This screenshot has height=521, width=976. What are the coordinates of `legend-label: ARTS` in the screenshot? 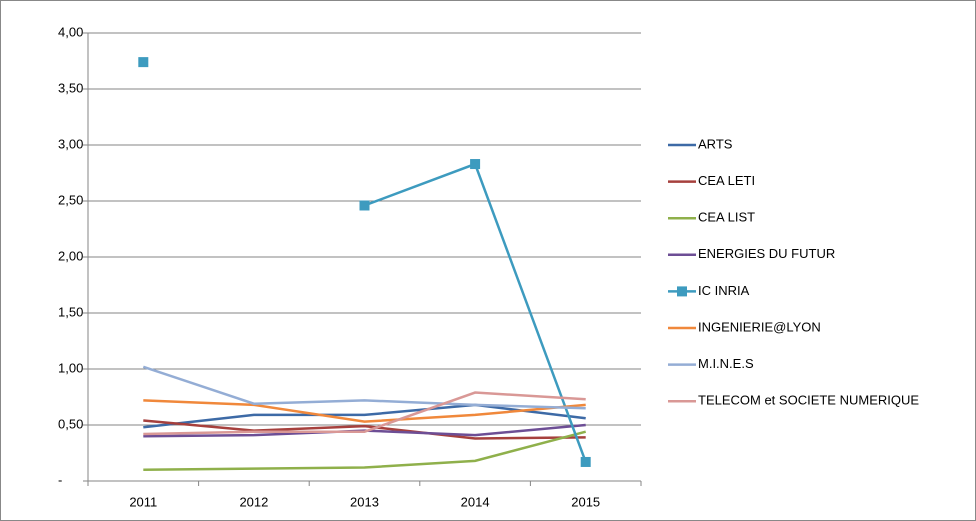 It's located at (715, 143).